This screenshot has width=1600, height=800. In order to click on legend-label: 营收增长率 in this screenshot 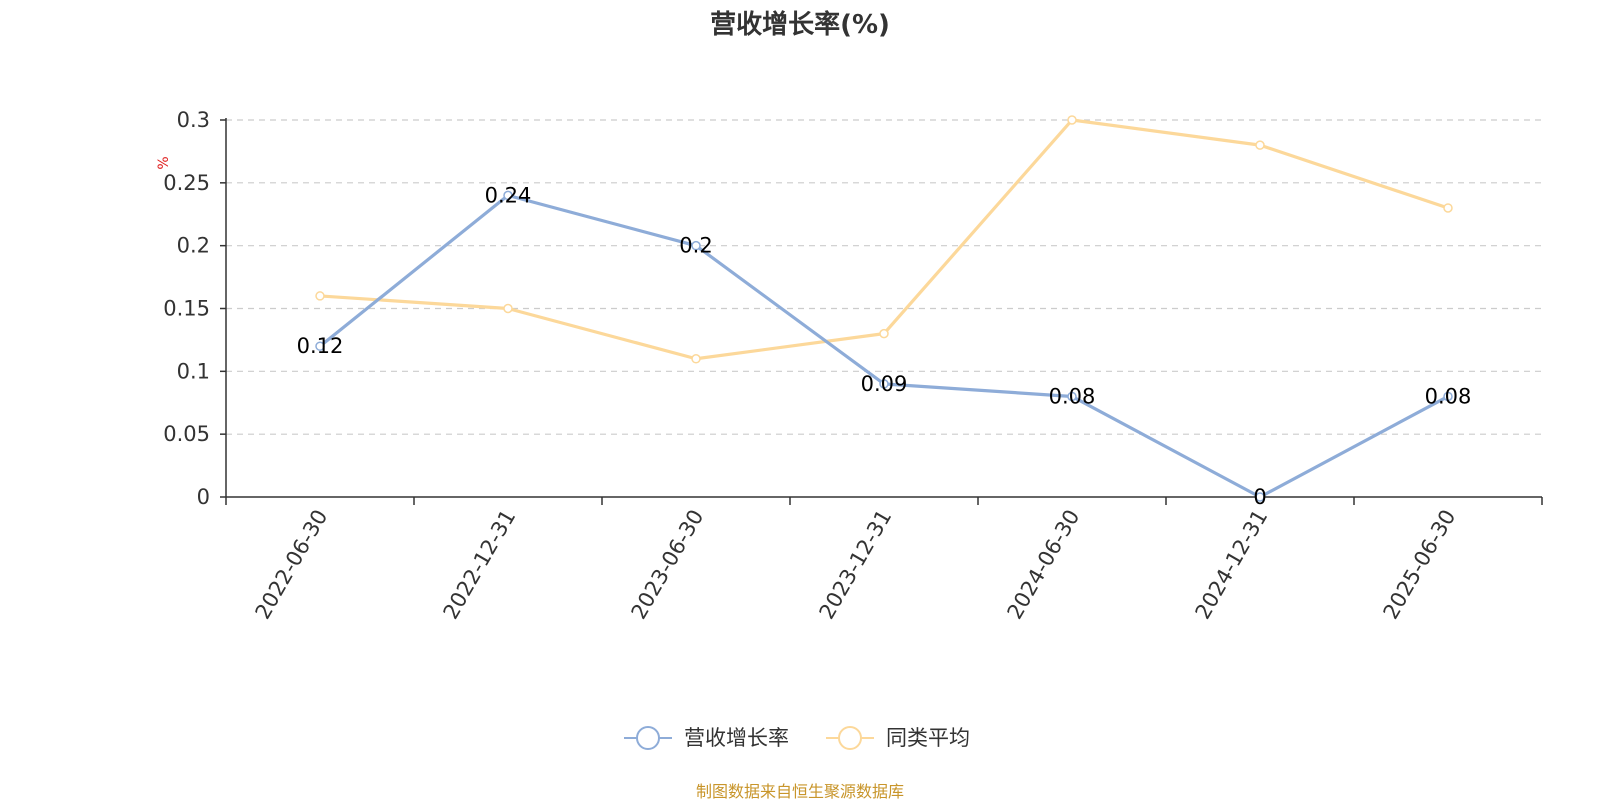, I will do `click(736, 738)`.